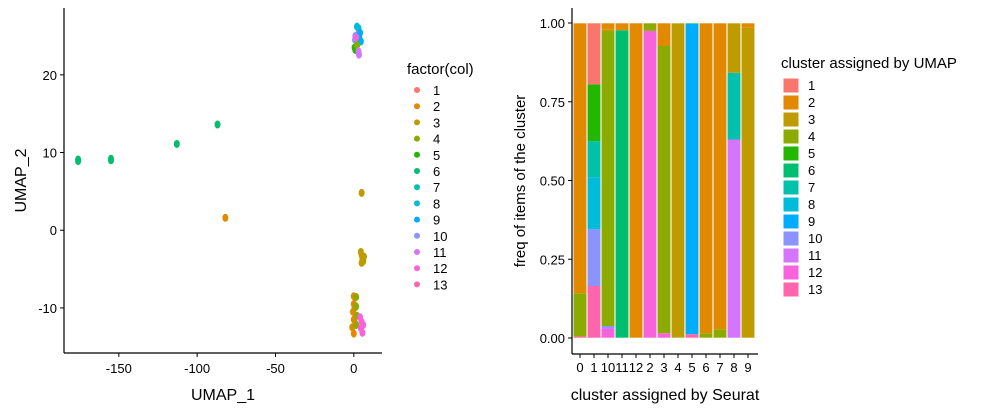 The height and width of the screenshot is (412, 1000). Describe the element at coordinates (733, 367) in the screenshot. I see `x-tick-label: 8` at that location.